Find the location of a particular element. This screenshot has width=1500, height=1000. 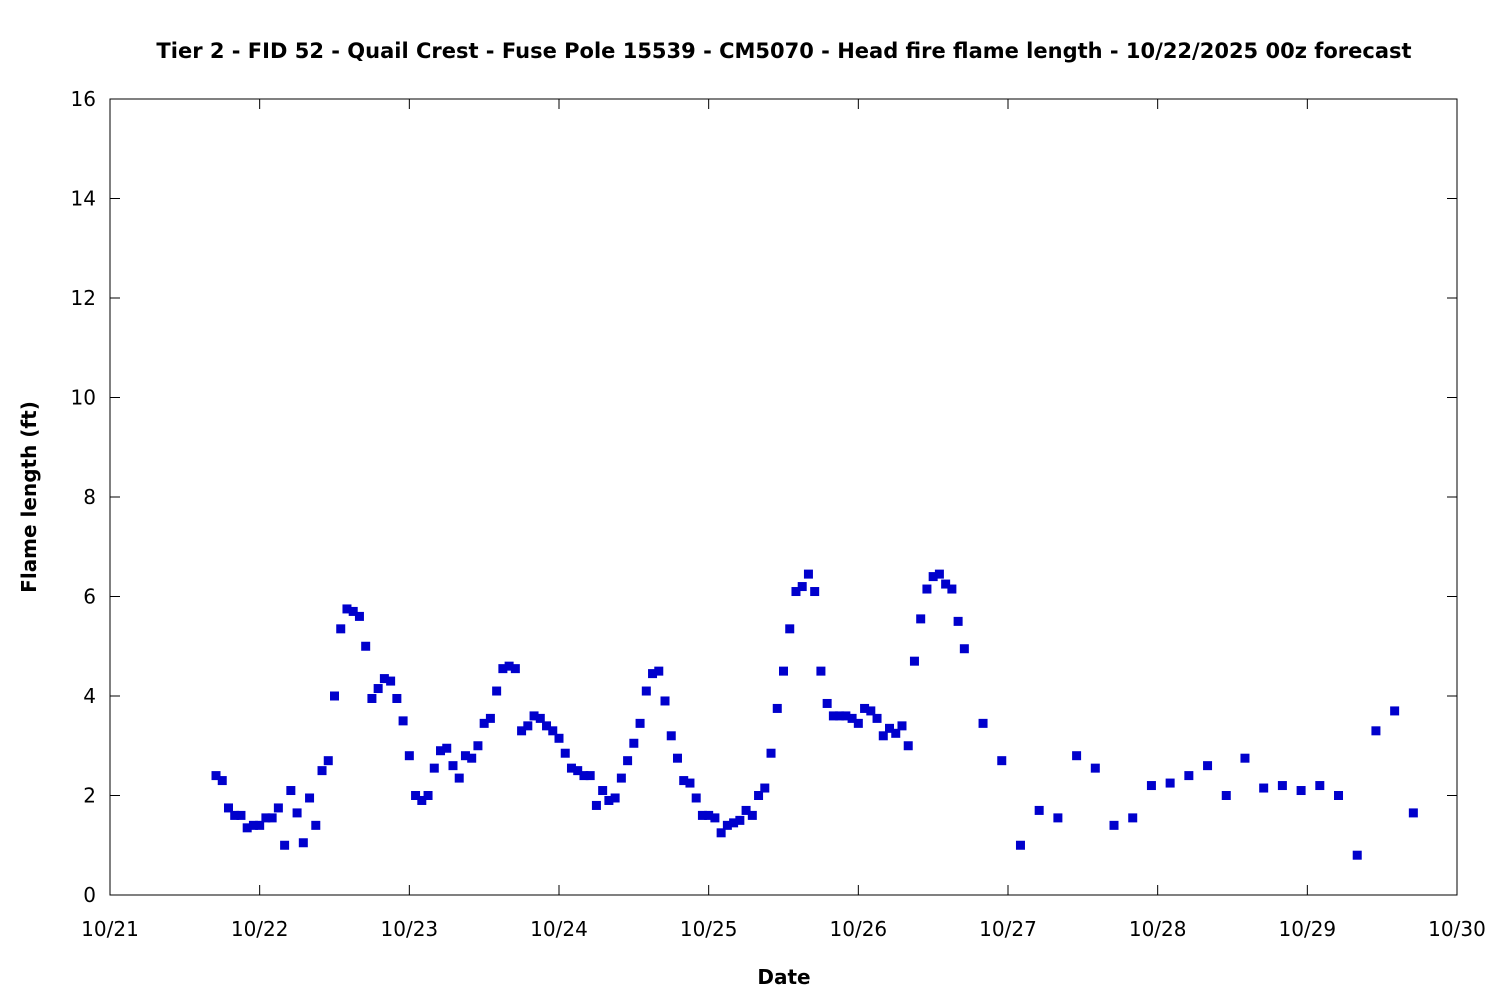

x-tick-label: 10/30 is located at coordinates (1457, 929).